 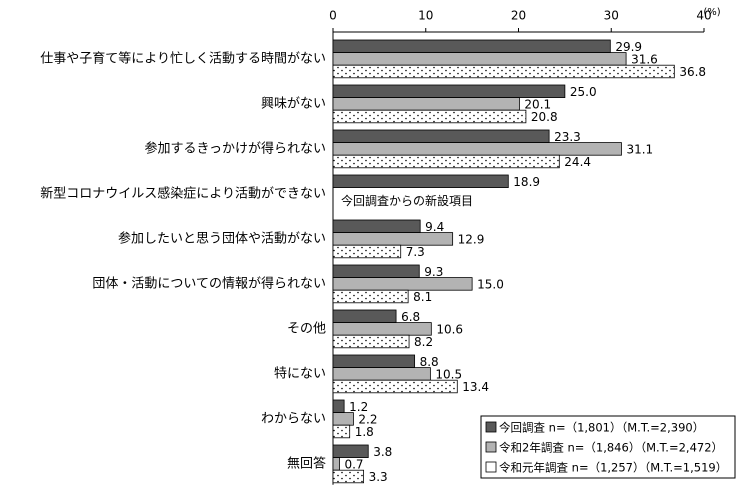 I want to click on value-label: 20.1, so click(x=537, y=104).